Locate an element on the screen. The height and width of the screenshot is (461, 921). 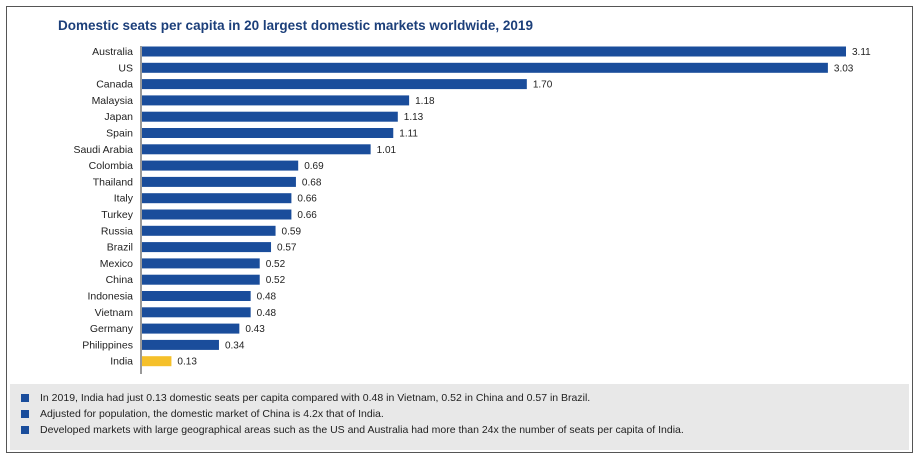
category-label: Colombia is located at coordinates (111, 166).